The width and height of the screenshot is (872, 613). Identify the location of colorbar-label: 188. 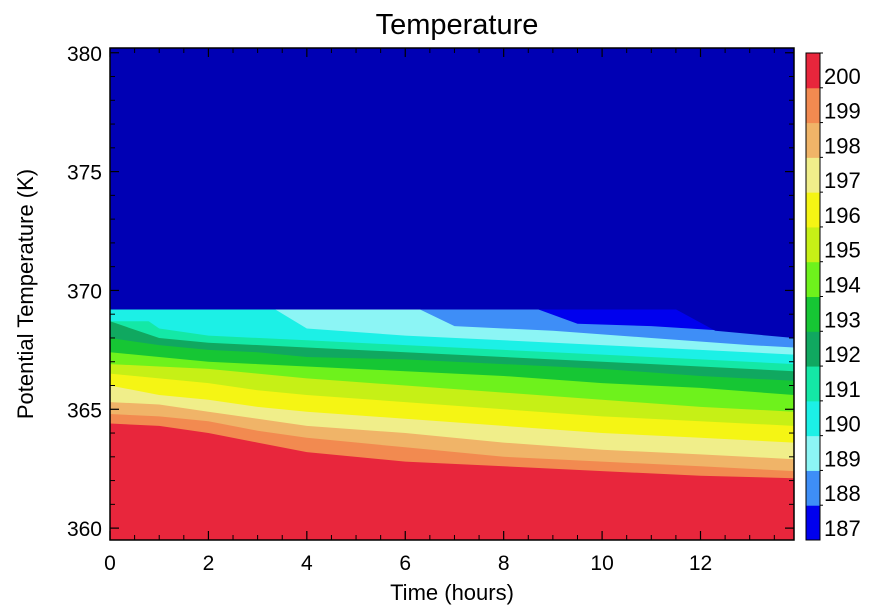
(842, 493).